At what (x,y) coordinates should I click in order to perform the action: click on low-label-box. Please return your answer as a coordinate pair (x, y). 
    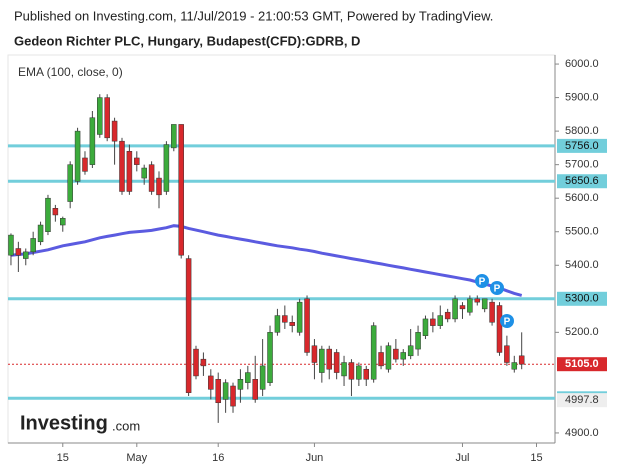
    Looking at the image, I should click on (582, 400).